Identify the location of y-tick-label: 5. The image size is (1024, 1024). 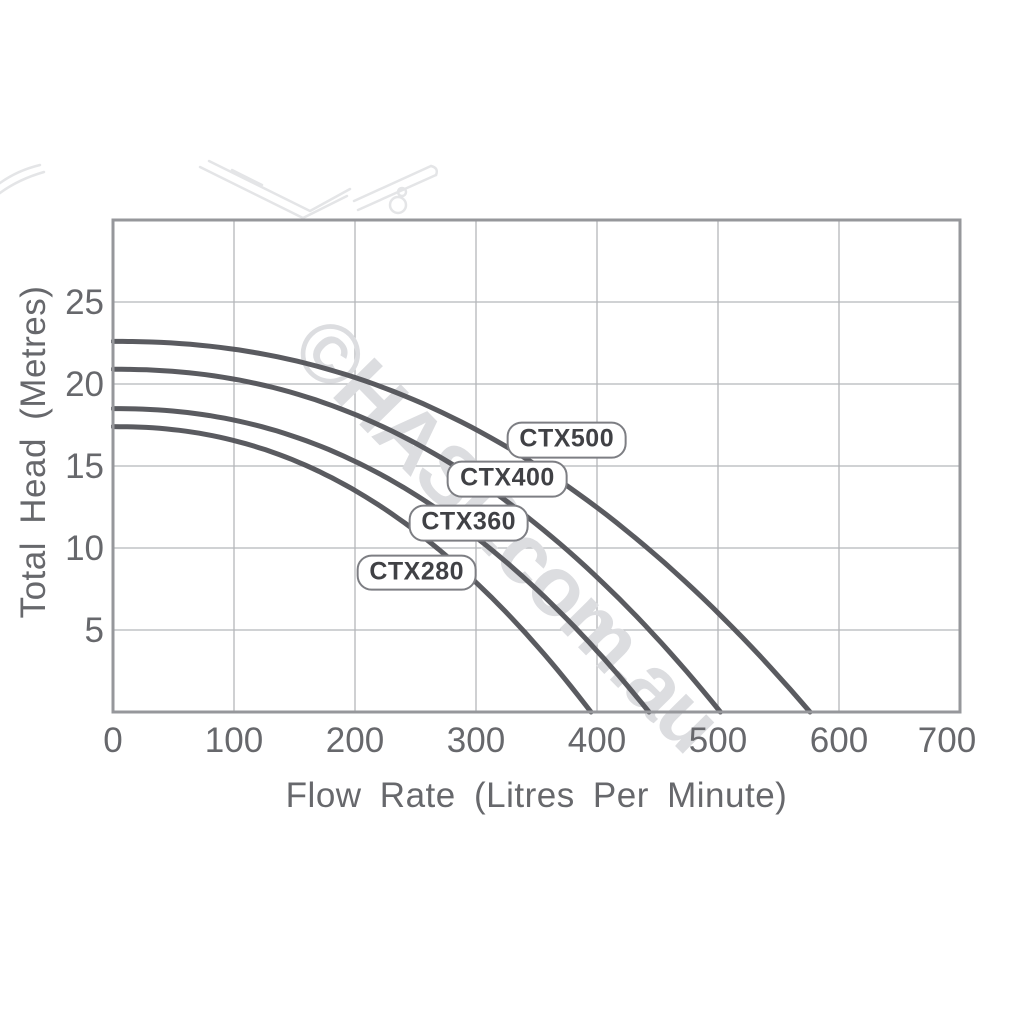
(94, 630).